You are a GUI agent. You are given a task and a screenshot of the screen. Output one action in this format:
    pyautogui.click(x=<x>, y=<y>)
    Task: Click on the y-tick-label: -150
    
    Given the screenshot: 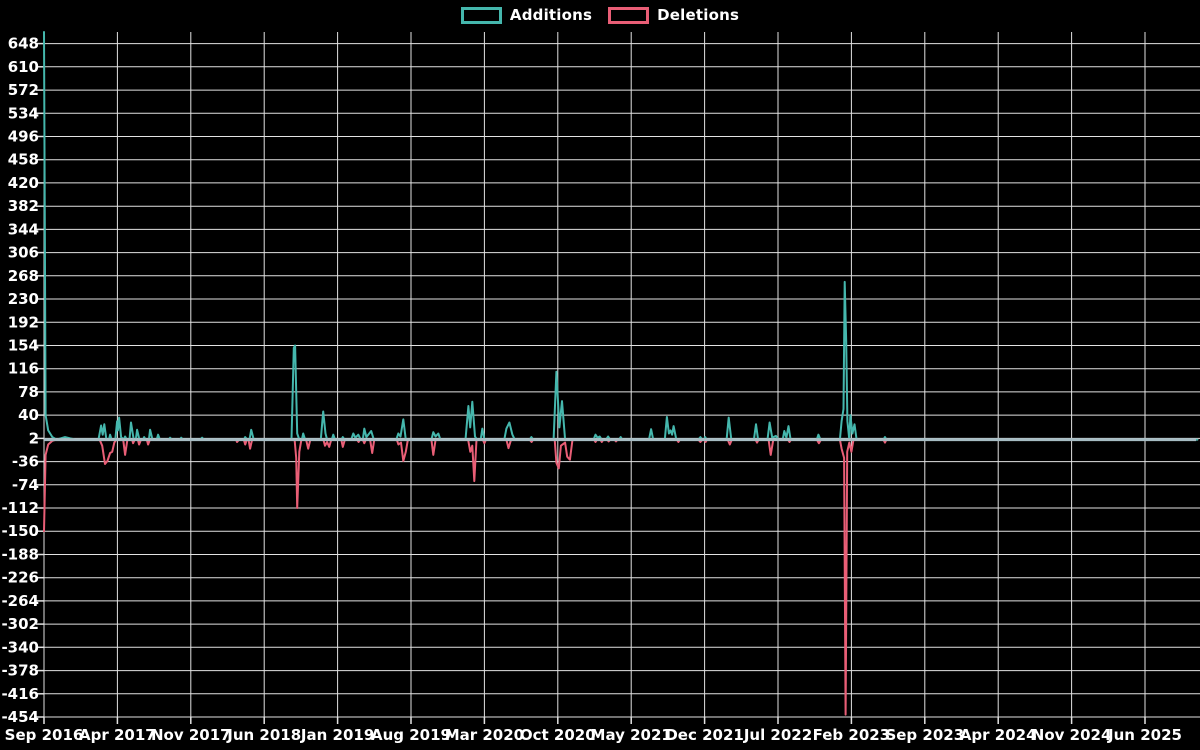 What is the action you would take?
    pyautogui.click(x=20, y=531)
    